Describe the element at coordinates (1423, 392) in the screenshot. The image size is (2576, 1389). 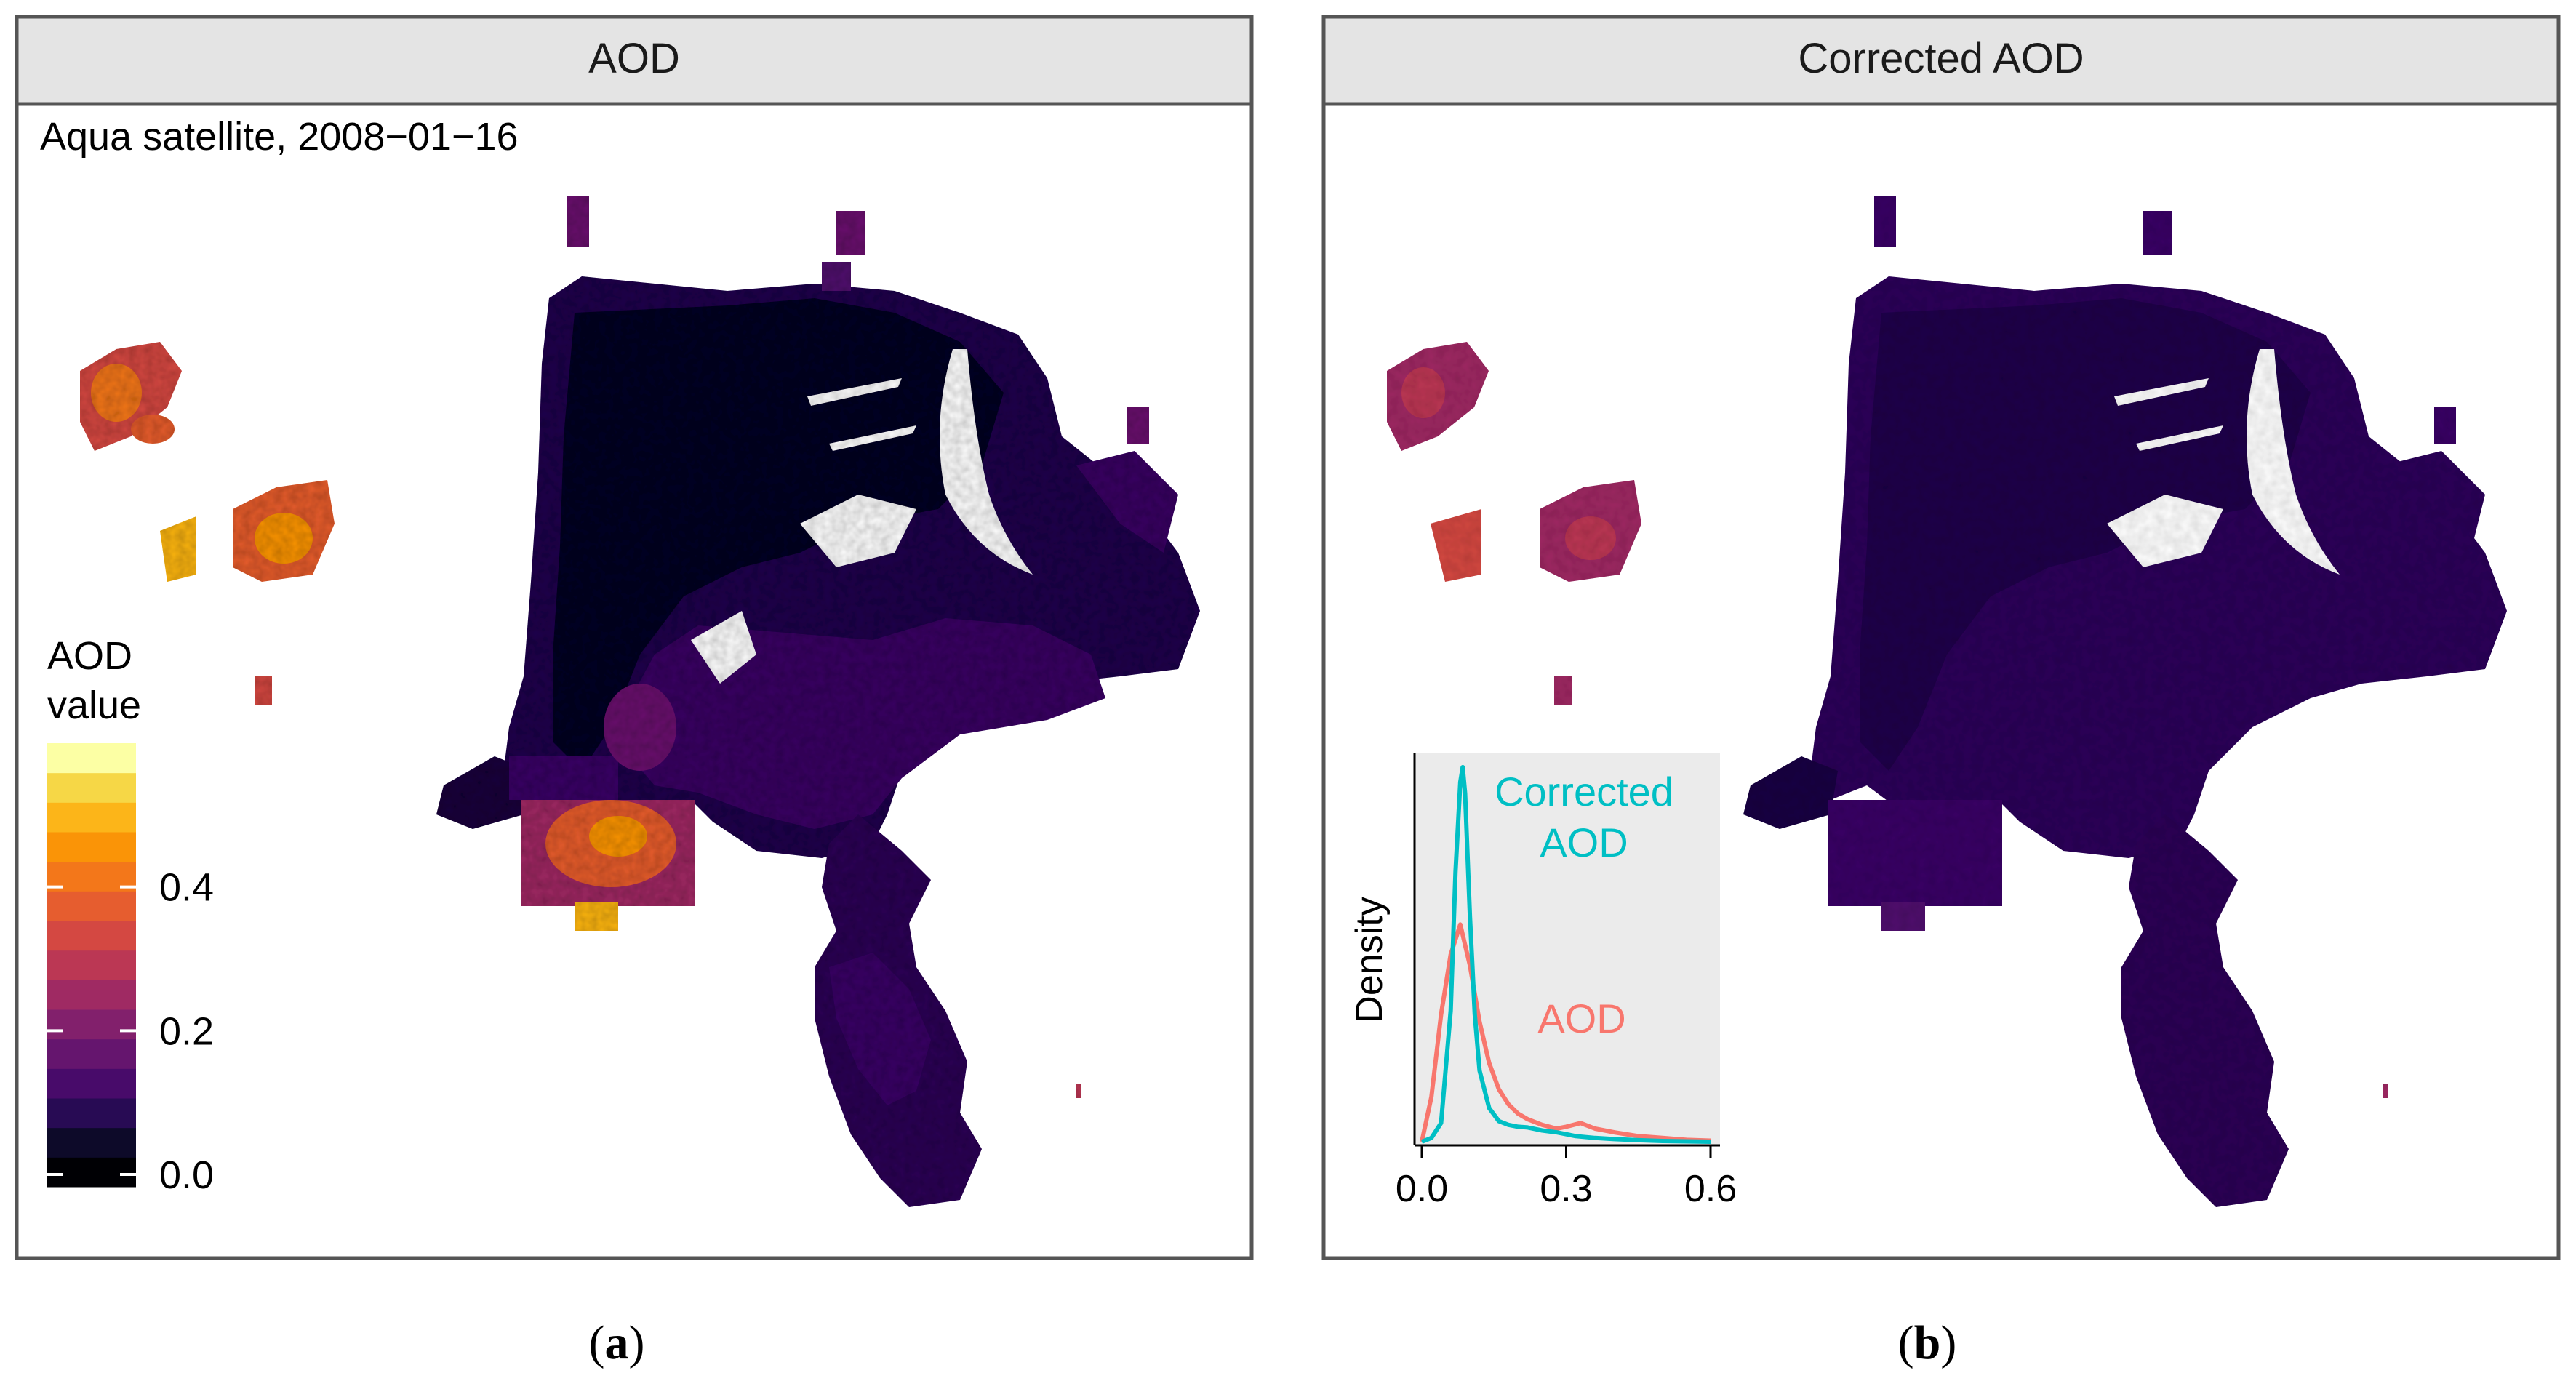
I see `corr-island-1-core` at that location.